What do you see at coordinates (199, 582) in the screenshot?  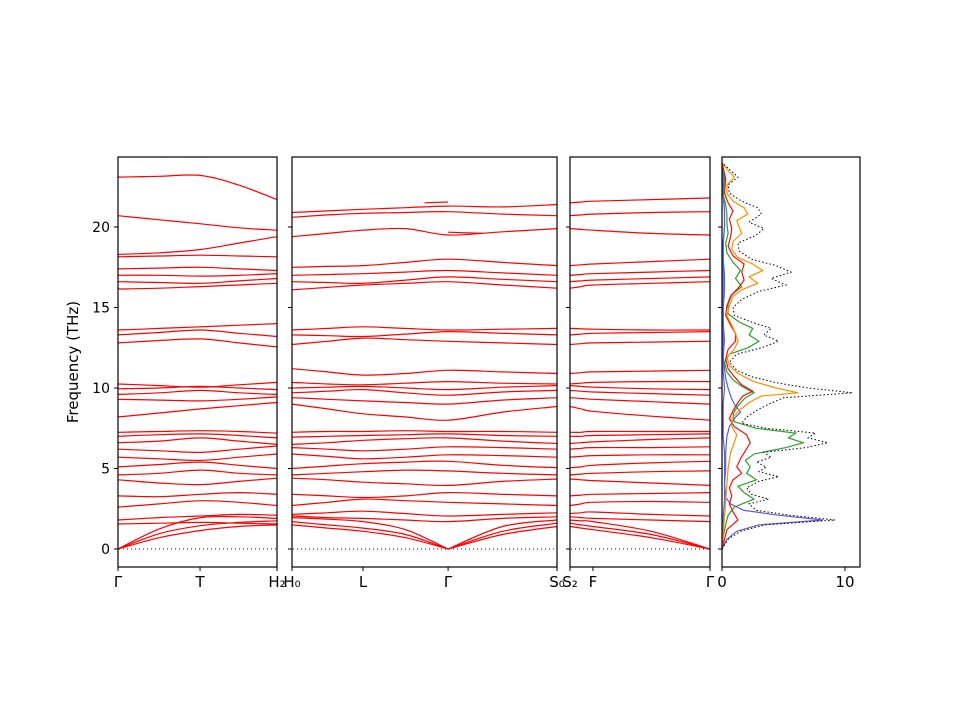 I see `x-tick-label: T` at bounding box center [199, 582].